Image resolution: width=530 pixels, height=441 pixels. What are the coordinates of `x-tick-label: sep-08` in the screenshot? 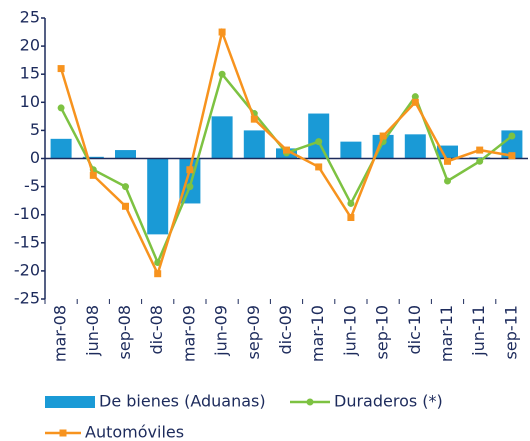 It's located at (124, 332).